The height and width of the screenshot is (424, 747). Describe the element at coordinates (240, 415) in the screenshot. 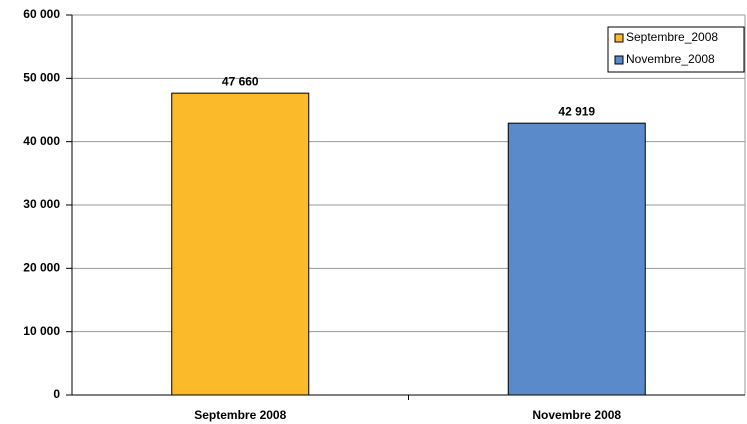

I see `x-tick-label: Septembre 2008` at that location.